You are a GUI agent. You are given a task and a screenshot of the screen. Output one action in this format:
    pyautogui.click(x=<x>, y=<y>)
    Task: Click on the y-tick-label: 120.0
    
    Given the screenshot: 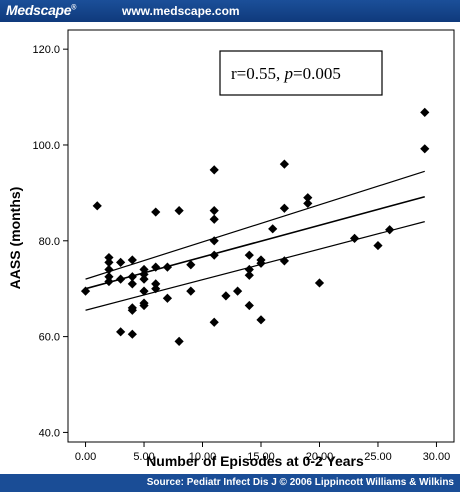 What is the action you would take?
    pyautogui.click(x=46, y=50)
    